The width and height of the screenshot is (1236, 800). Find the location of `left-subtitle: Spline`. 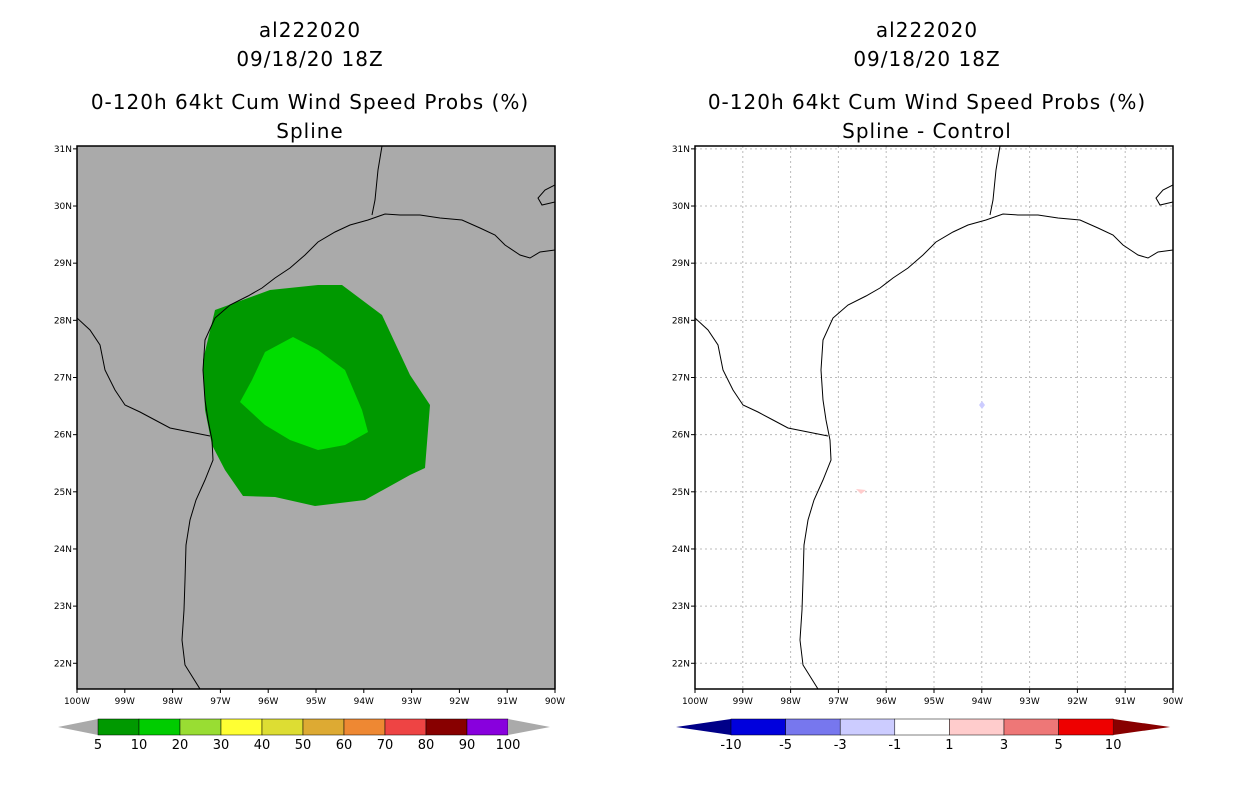

left-subtitle: Spline is located at coordinates (310, 131).